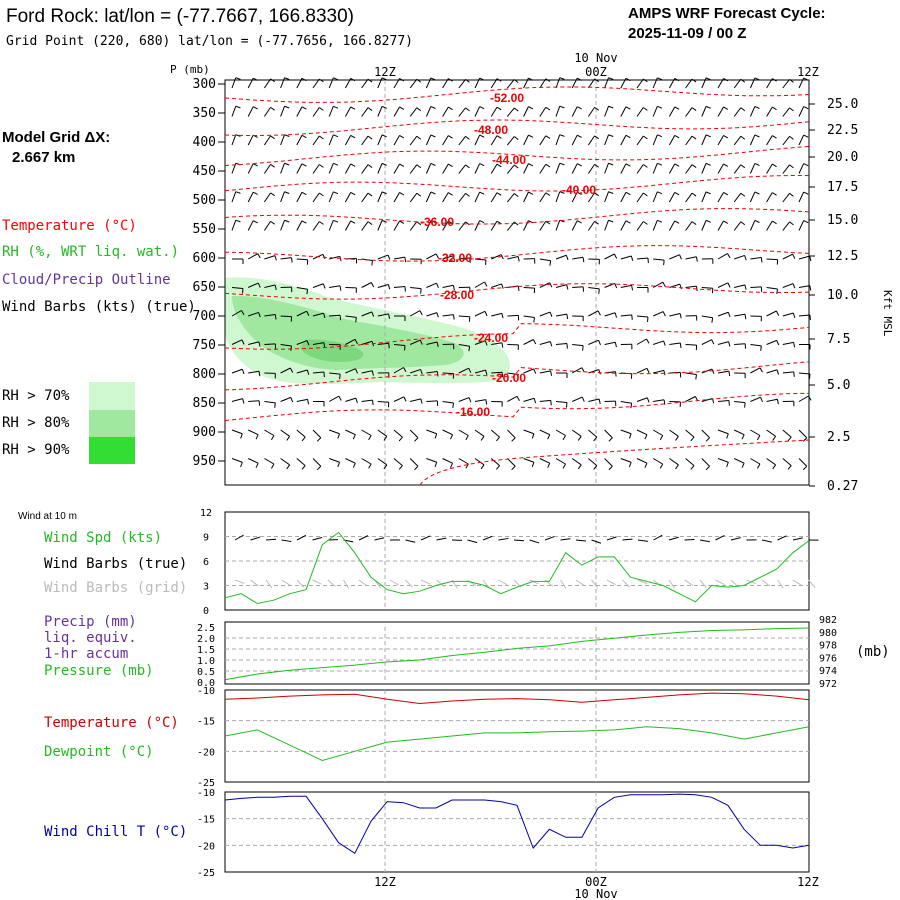 Image resolution: width=900 pixels, height=900 pixels. I want to click on isotherm-label: -32.00, so click(455, 258).